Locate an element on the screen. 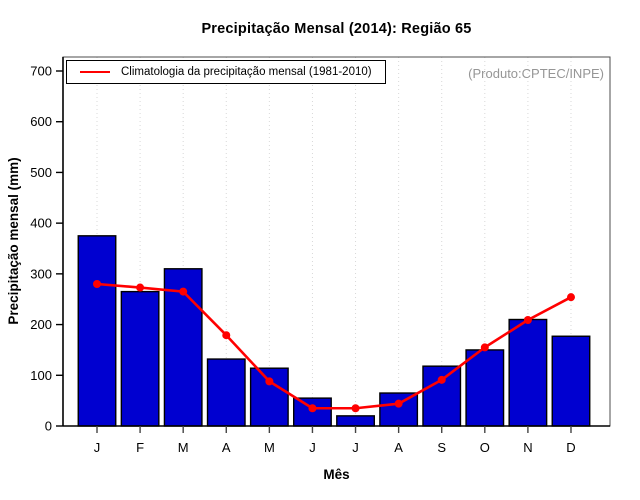 This screenshot has height=500, width=640. y-tick-label: 500 is located at coordinates (41, 172).